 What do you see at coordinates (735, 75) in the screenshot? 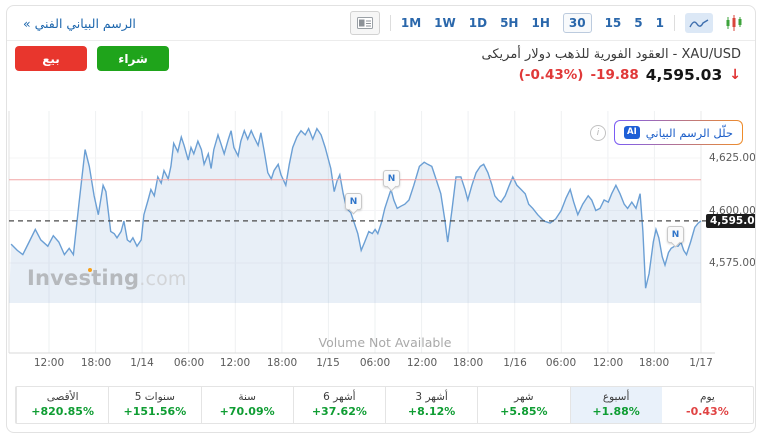
I see `price-down-arrow-icon: ↓` at bounding box center [735, 75].